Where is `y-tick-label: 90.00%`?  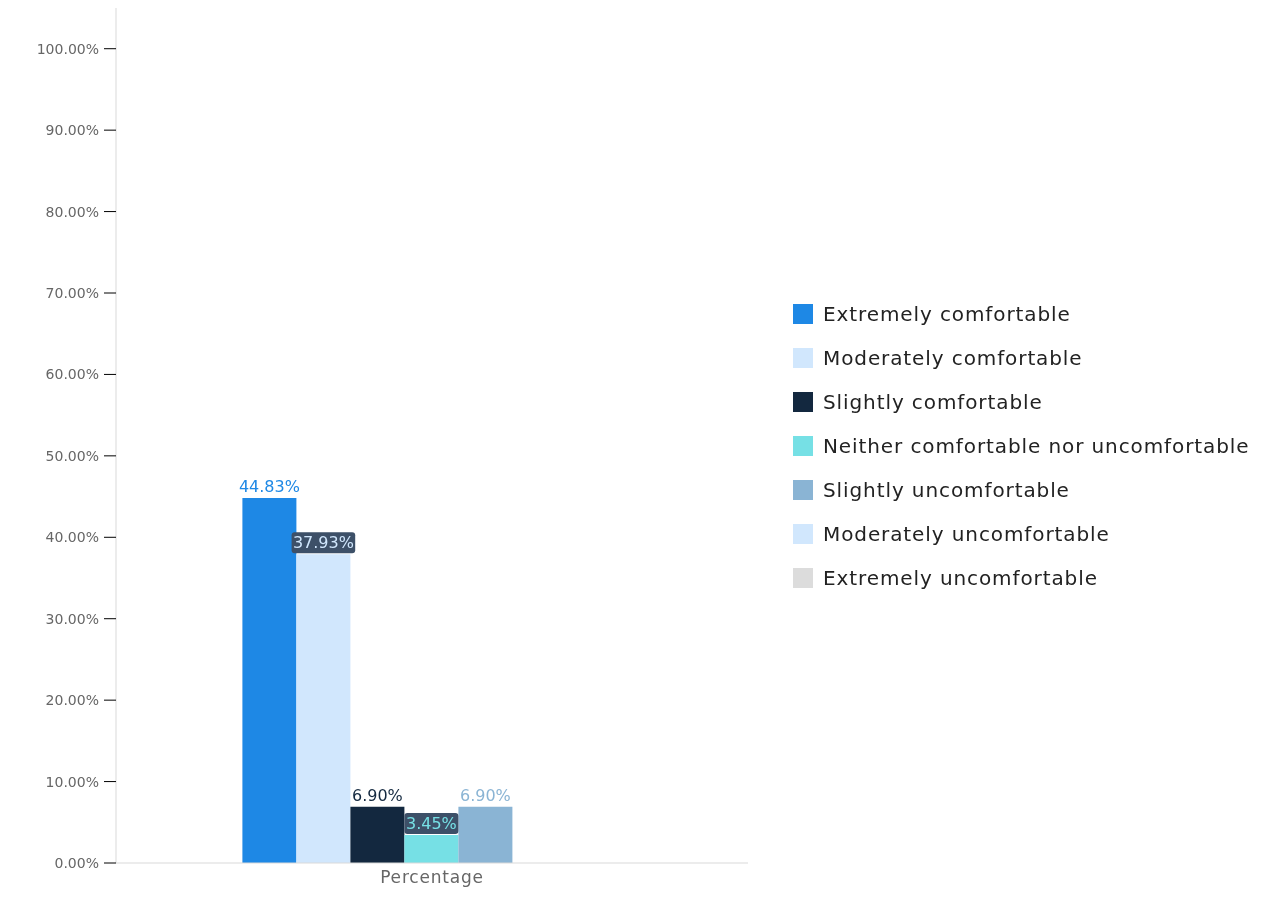
y-tick-label: 90.00% is located at coordinates (72, 130).